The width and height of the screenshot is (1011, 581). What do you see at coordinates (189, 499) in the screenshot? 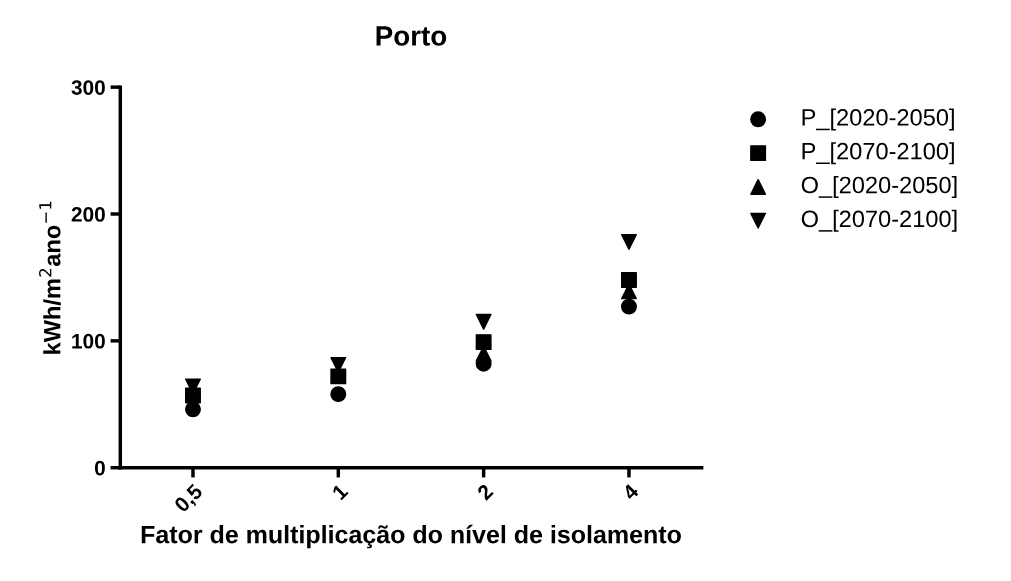
I see `x-tick-label: 0,5` at bounding box center [189, 499].